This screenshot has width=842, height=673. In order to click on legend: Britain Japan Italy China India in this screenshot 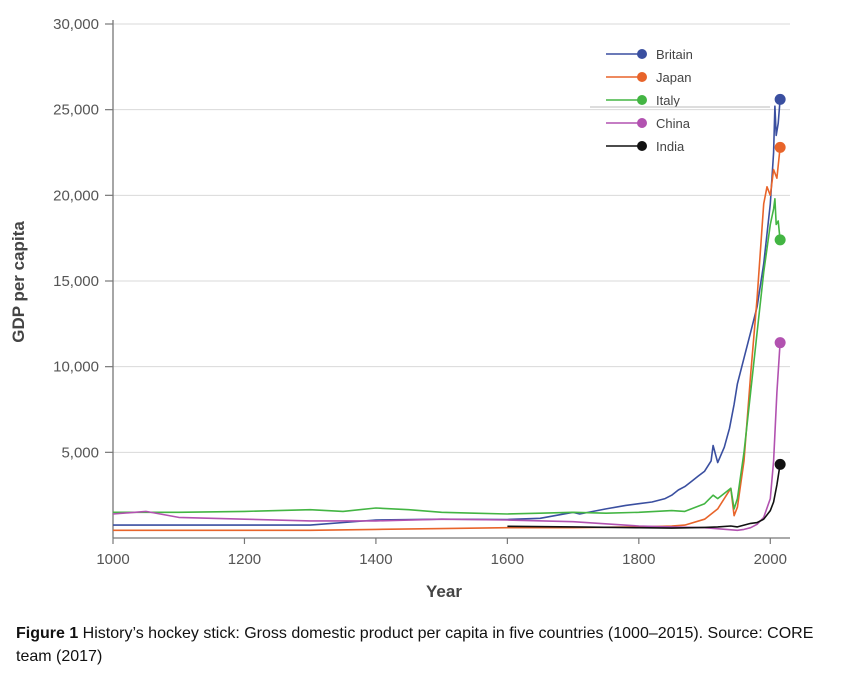, I will do `click(680, 100)`.